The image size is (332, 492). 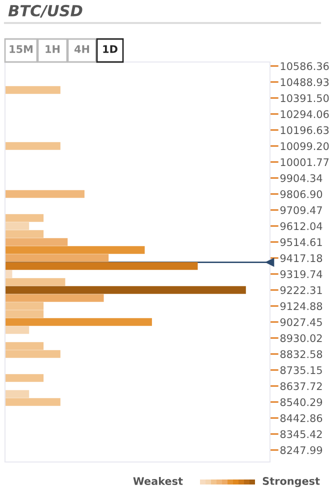 I want to click on y-tick-label: 9124.88, so click(x=301, y=306).